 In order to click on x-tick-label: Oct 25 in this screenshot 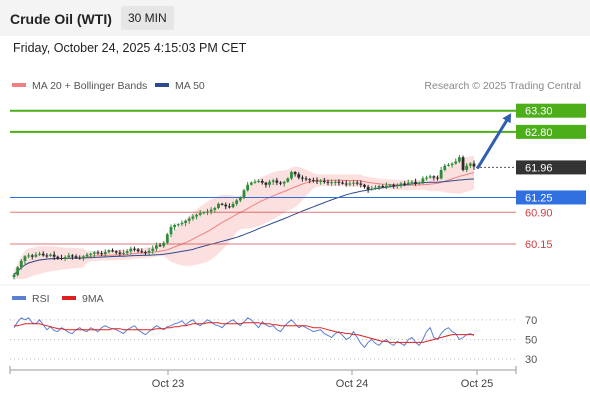, I will do `click(477, 384)`.